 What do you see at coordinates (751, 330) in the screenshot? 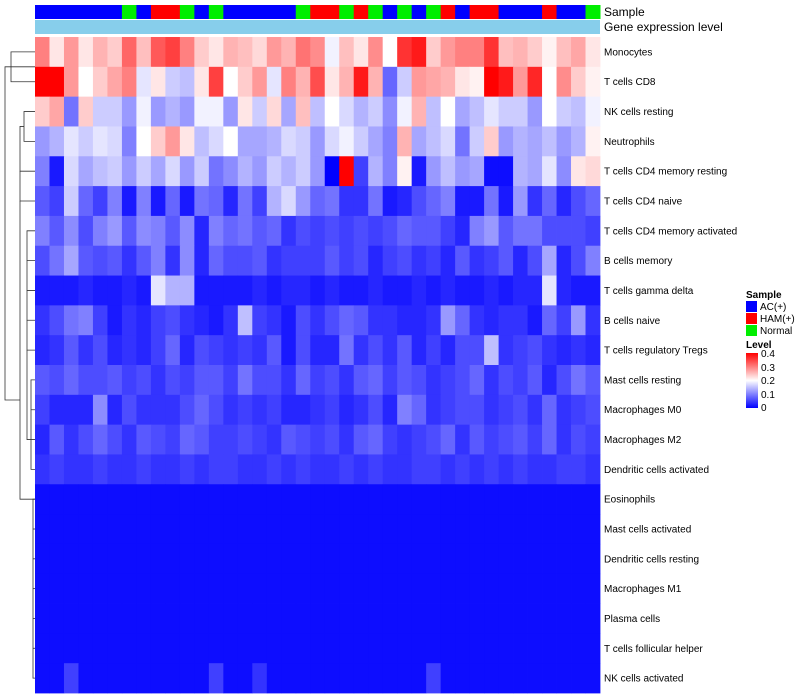
I see `legend-swatch-normal` at bounding box center [751, 330].